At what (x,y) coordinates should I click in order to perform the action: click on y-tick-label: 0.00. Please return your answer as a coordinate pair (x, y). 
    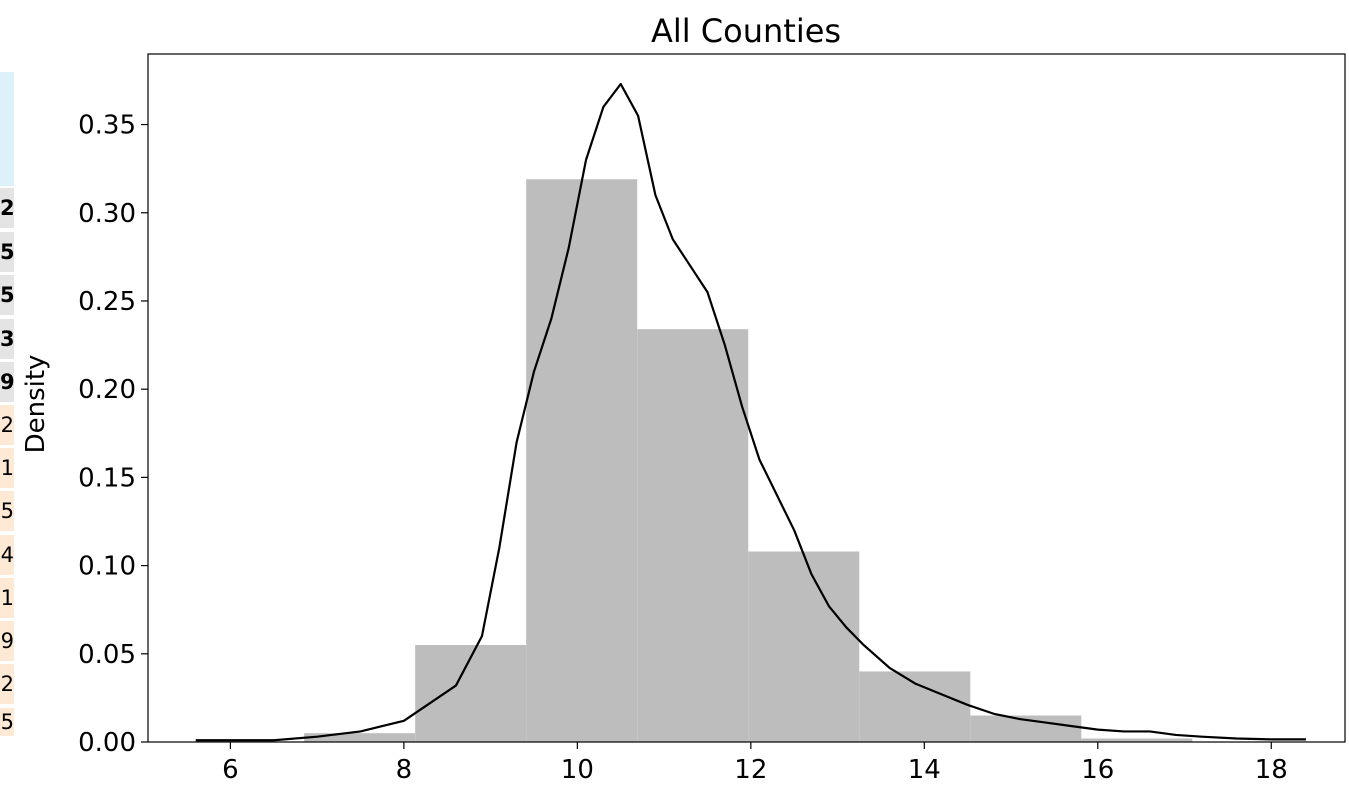
    Looking at the image, I should click on (107, 743).